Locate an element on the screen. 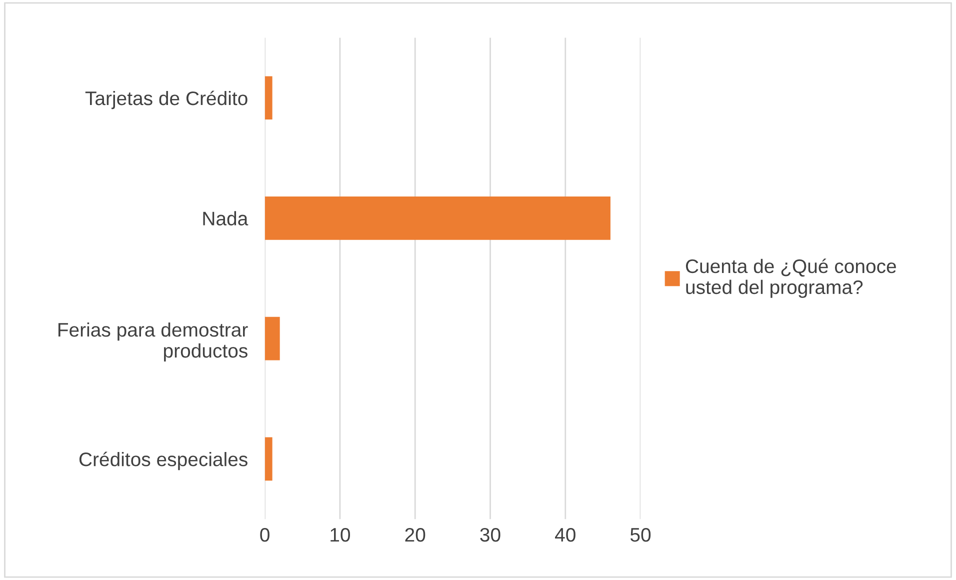 The image size is (956, 580). x-tick-label: 20 is located at coordinates (415, 535).